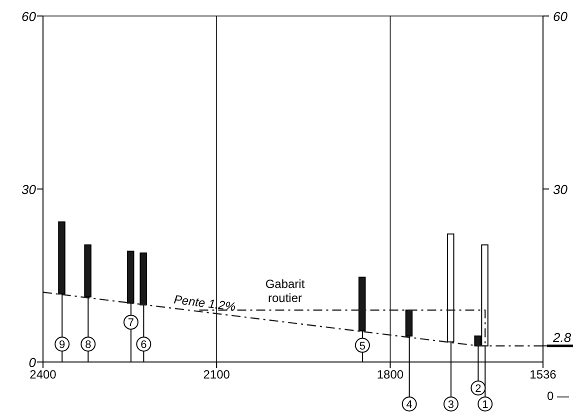 The height and width of the screenshot is (414, 573). What do you see at coordinates (62, 345) in the screenshot?
I see `annotation: 9` at bounding box center [62, 345].